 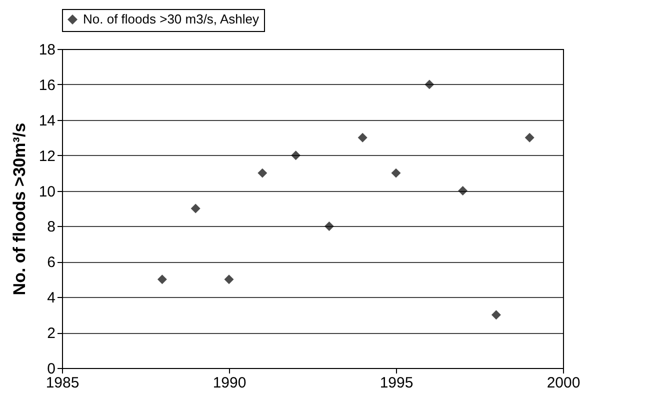 I want to click on y-tick-label: 6, so click(x=51, y=263).